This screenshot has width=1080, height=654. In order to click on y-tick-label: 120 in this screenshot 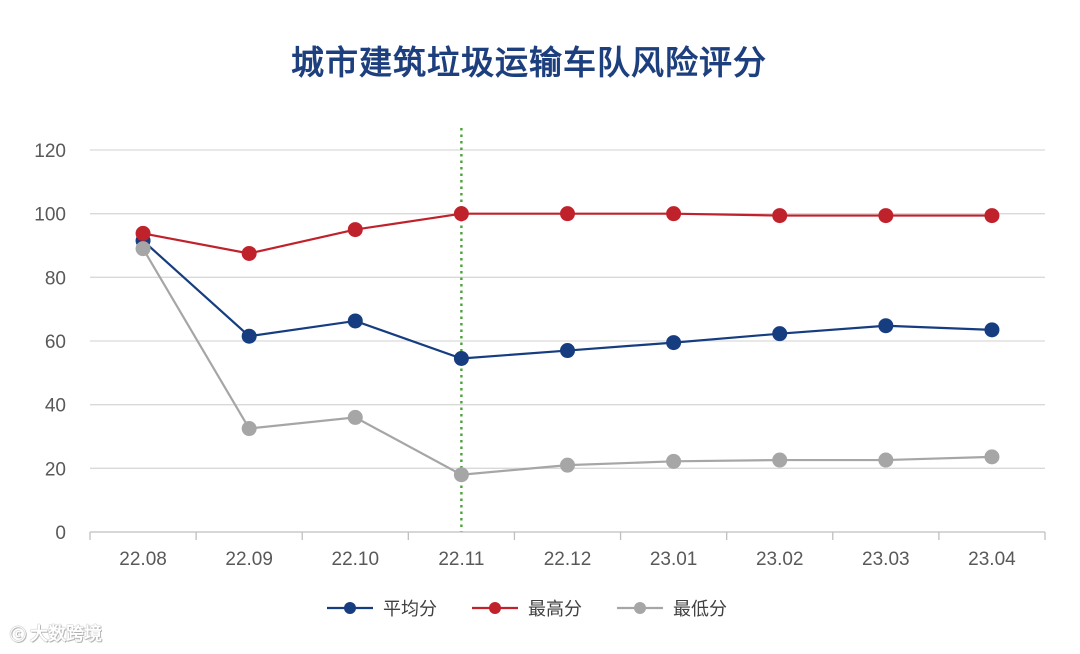, I will do `click(50, 151)`.